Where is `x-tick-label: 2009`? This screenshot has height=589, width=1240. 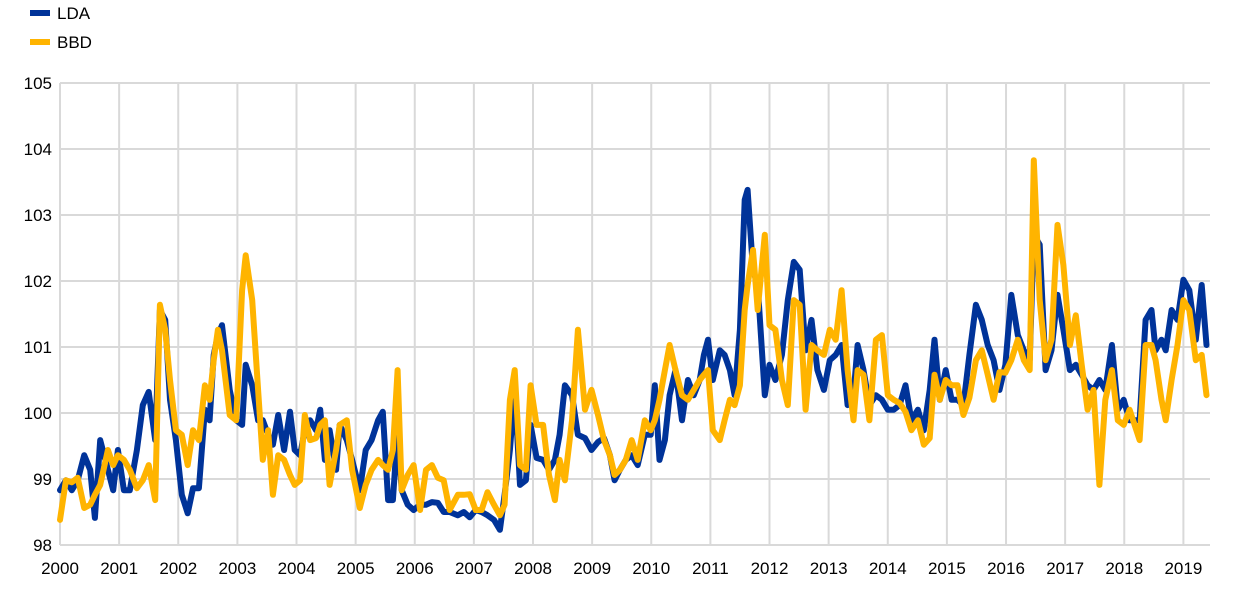
x-tick-label: 2009 is located at coordinates (592, 568).